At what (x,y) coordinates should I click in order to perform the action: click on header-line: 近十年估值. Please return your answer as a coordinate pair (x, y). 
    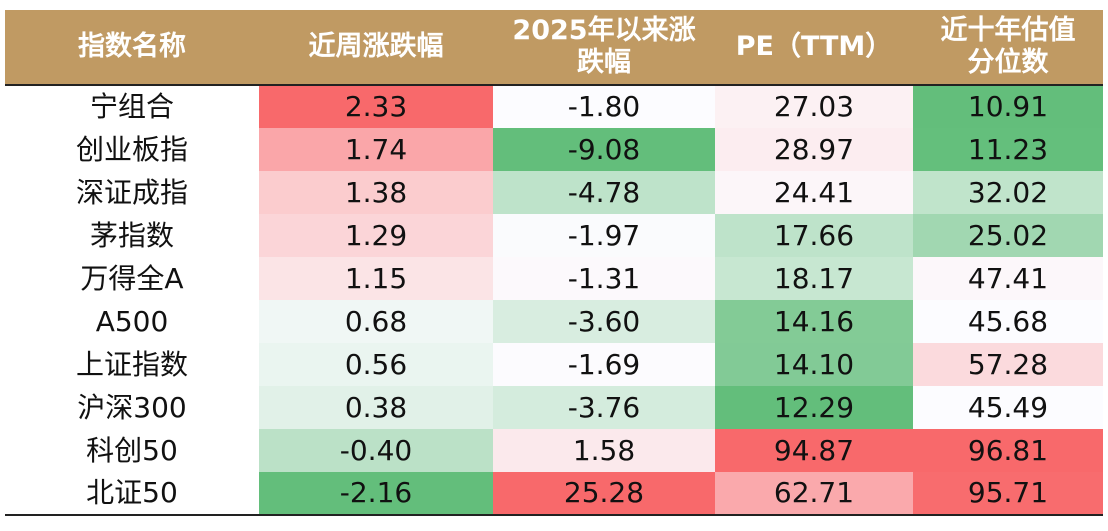
    Looking at the image, I should click on (1008, 30).